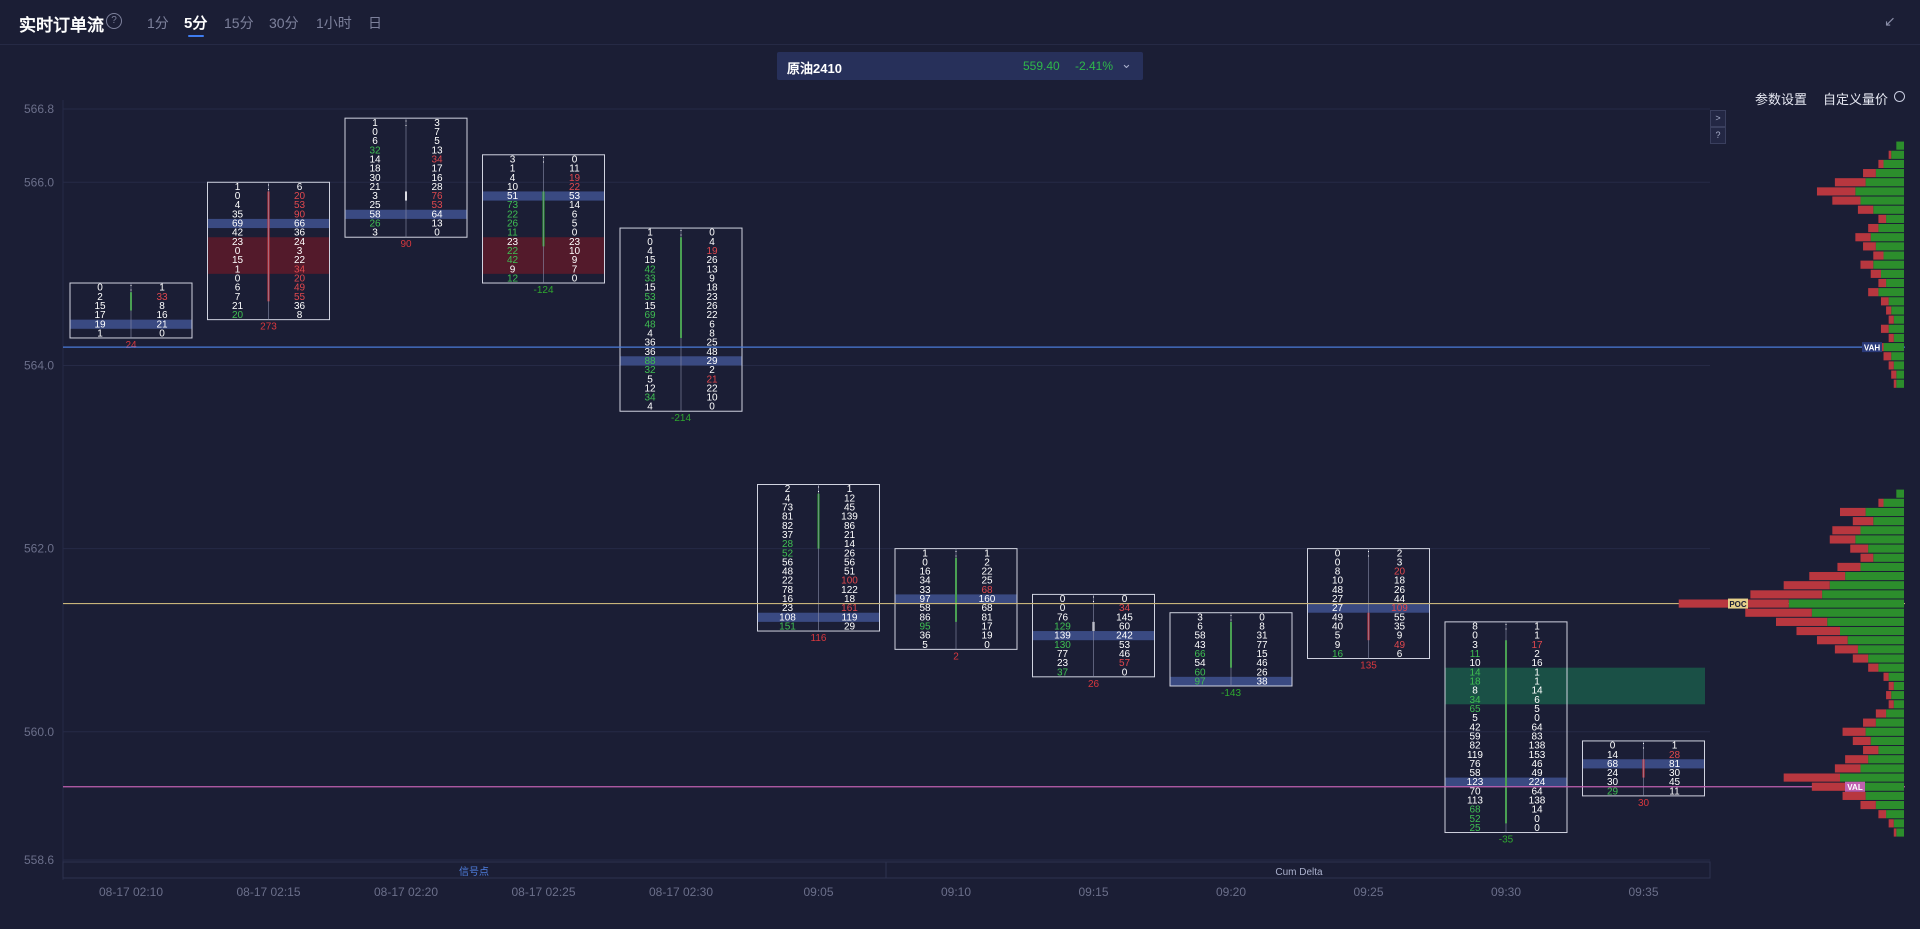  I want to click on footprint-ask-cell: 160, so click(987, 599).